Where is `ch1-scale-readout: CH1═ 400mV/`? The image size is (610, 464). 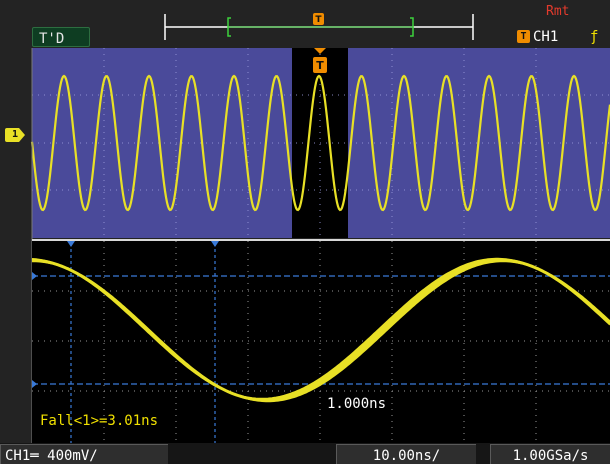 ch1-scale-readout: CH1═ 400mV/ is located at coordinates (84, 454).